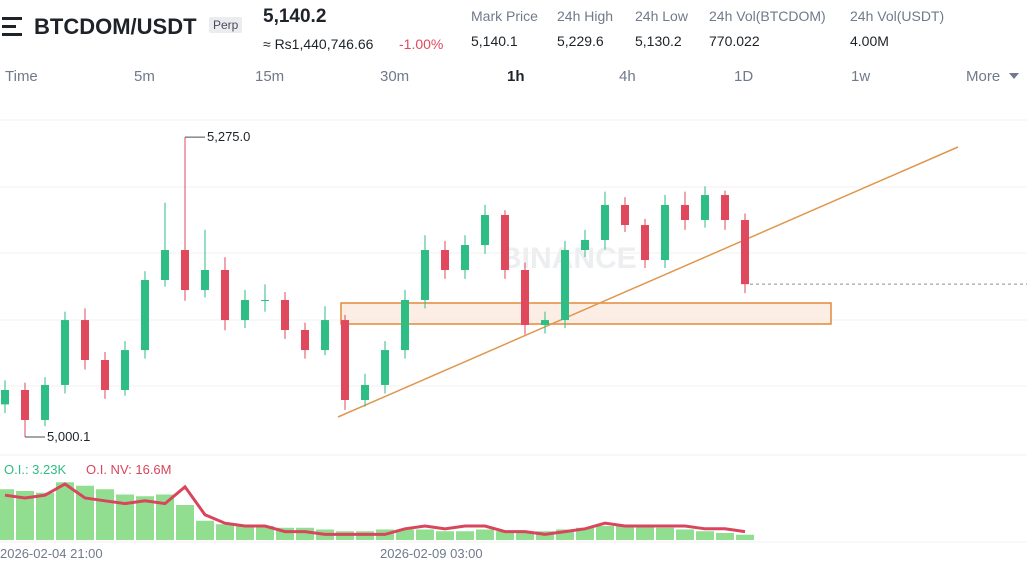  I want to click on price-change: -1.00%, so click(421, 44).